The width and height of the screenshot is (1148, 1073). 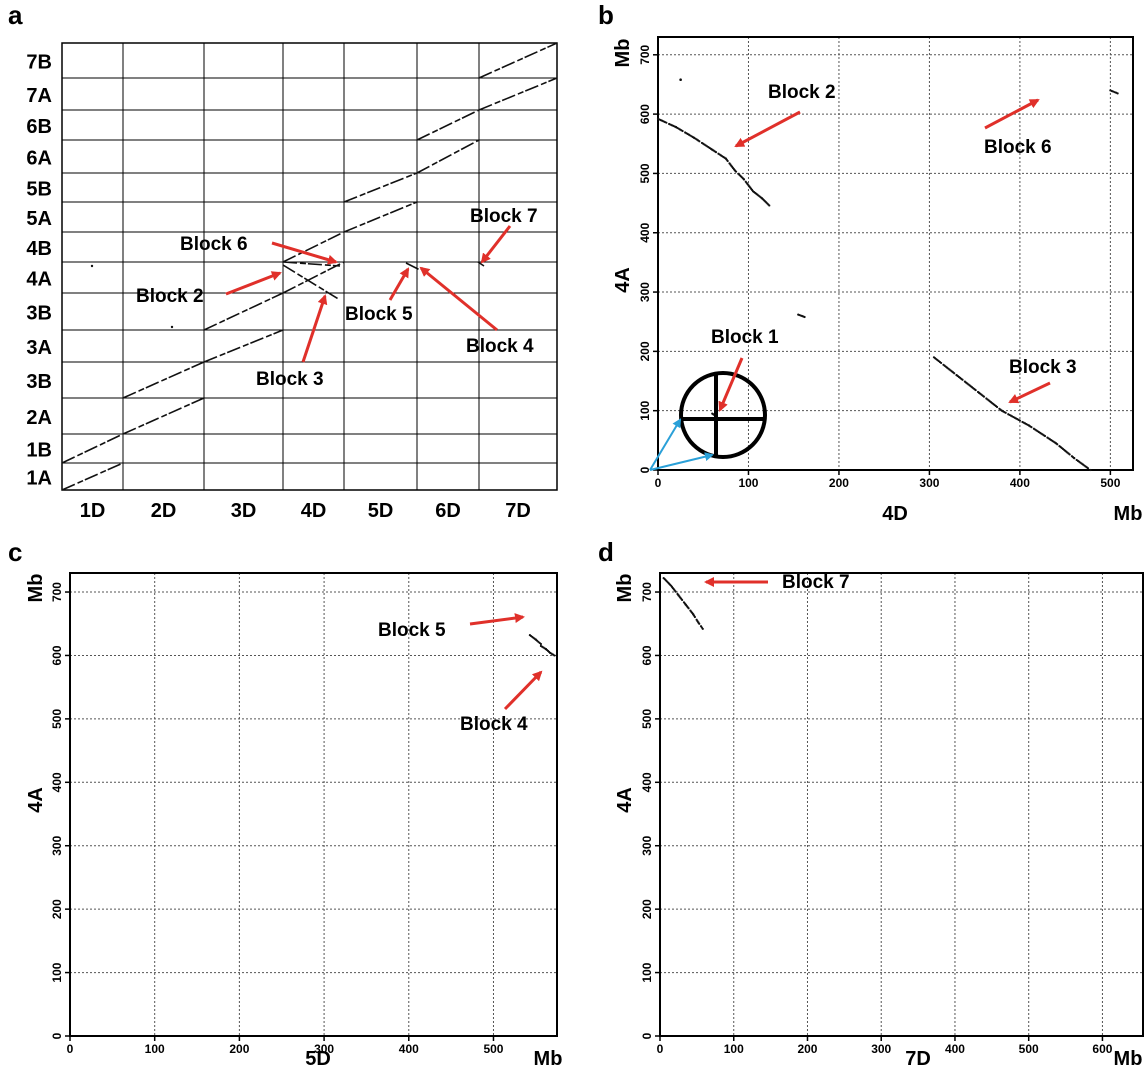 I want to click on x-axis-label: 4D, so click(x=895, y=514).